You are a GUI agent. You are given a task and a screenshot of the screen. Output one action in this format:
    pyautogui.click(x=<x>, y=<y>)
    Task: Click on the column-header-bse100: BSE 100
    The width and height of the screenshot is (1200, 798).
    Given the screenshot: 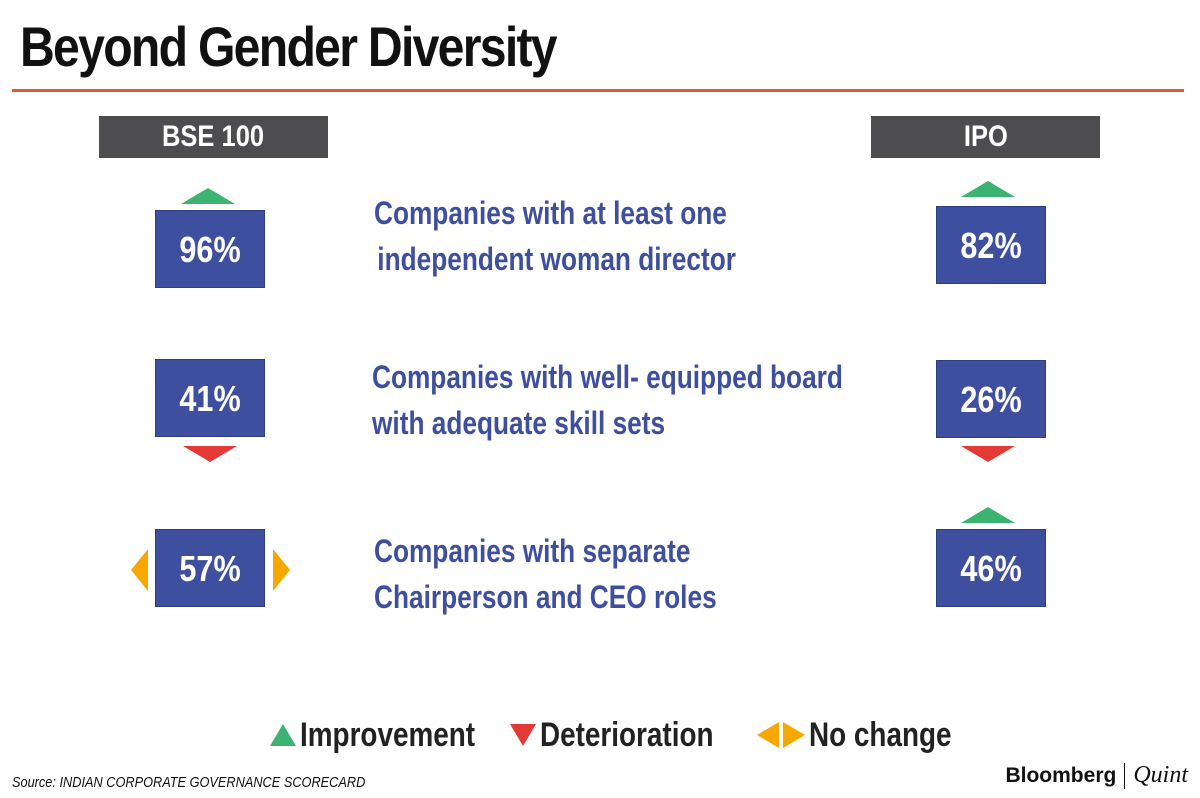 What is the action you would take?
    pyautogui.click(x=213, y=137)
    